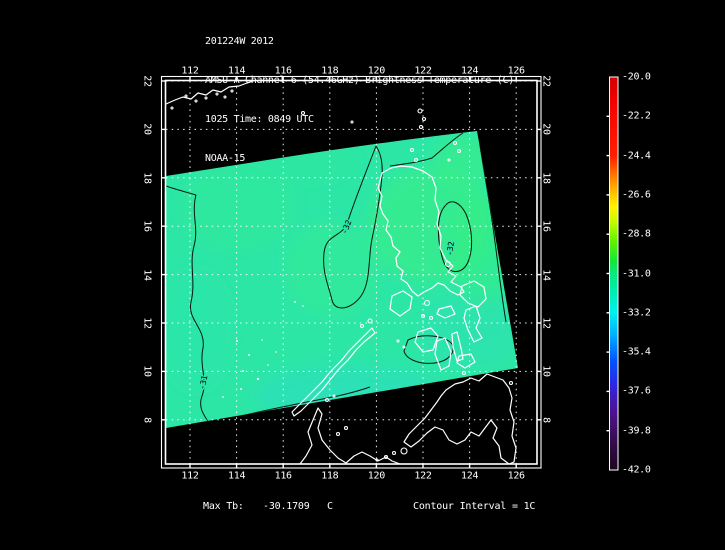  Describe the element at coordinates (473, 324) in the screenshot. I see `coastline-leyte` at that location.